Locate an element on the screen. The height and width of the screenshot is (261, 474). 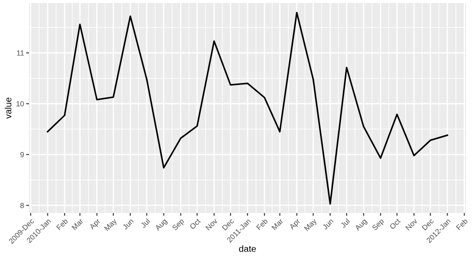
y-axis-title: value is located at coordinates (8, 108).